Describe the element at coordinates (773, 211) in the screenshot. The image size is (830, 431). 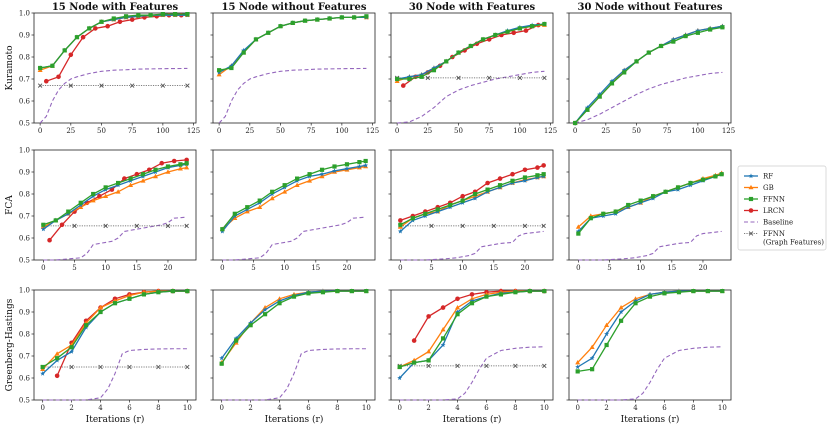
I see `legend-label: LRCN` at that location.